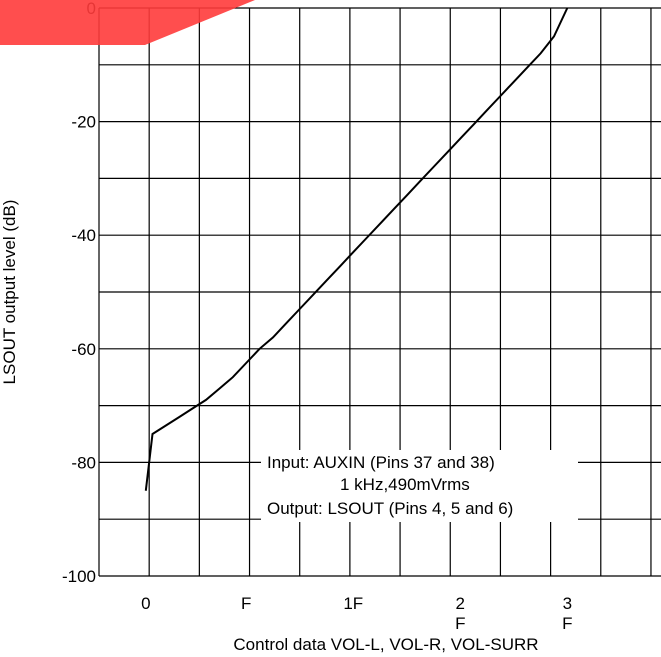  Describe the element at coordinates (390, 508) in the screenshot. I see `annotation-line-3: Output: LSOUT (Pins 4, 5 and 6)` at that location.